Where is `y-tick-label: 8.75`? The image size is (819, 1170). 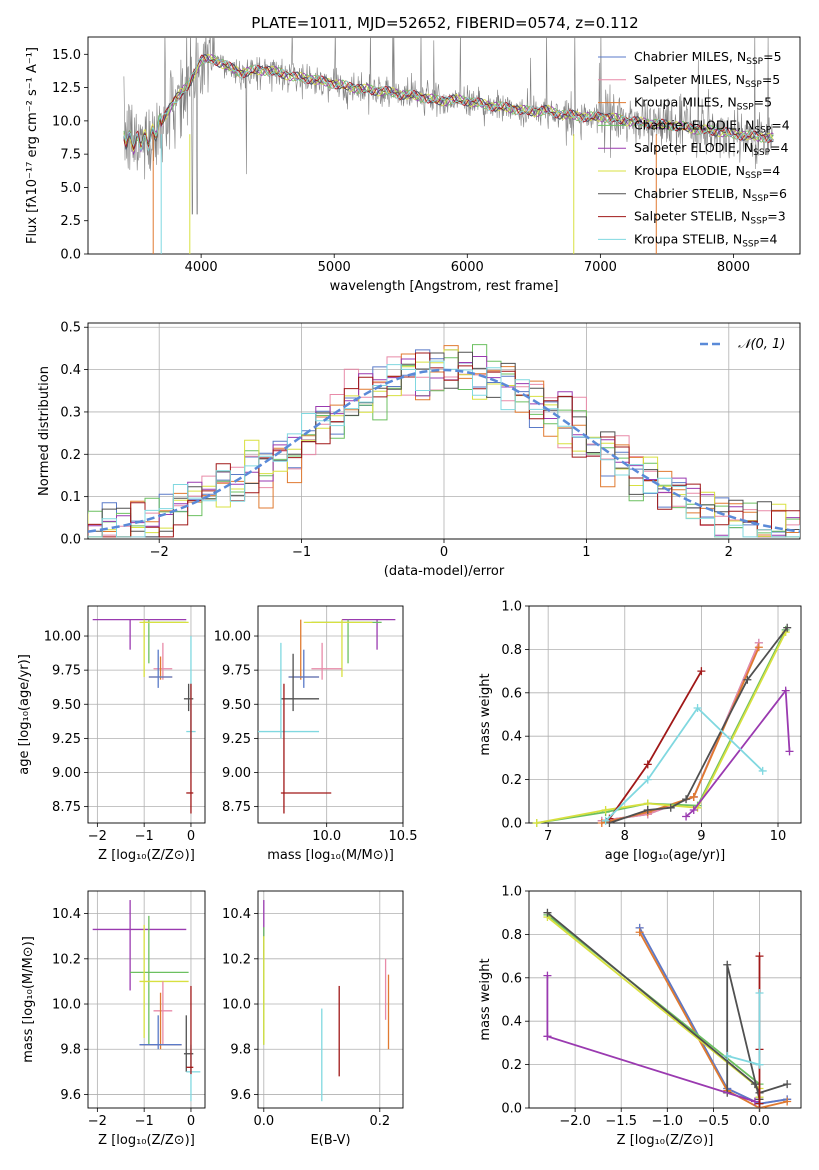 y-tick-label: 8.75 is located at coordinates (236, 807).